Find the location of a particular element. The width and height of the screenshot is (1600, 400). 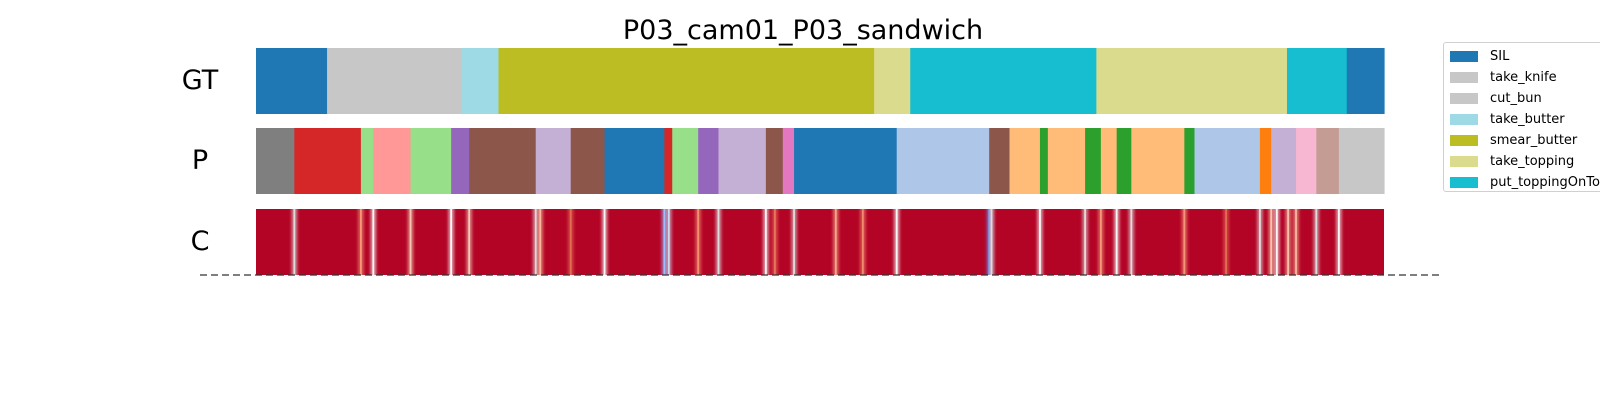

c-row is located at coordinates (820, 242).